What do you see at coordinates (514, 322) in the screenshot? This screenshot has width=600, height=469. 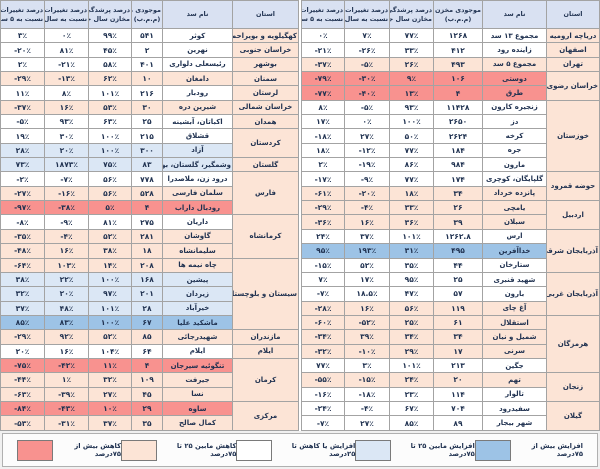 I see `dam-name-cell: استقلال` at bounding box center [514, 322].